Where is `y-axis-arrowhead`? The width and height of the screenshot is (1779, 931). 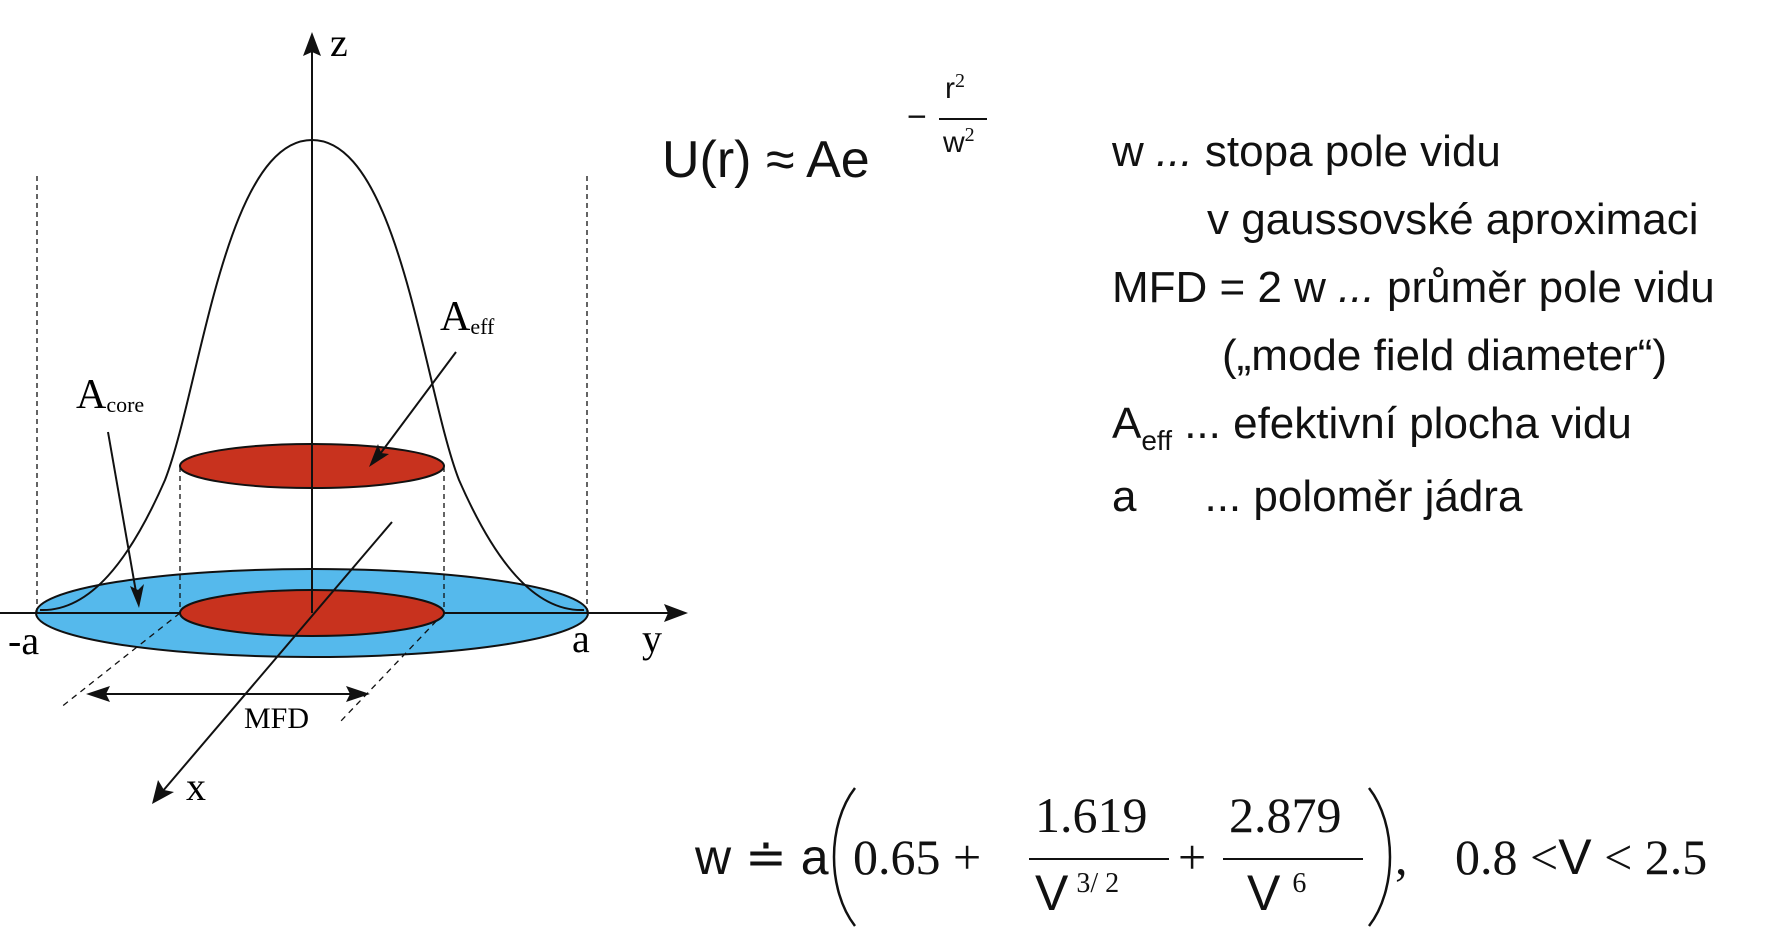
y-axis-arrowhead is located at coordinates (676, 613).